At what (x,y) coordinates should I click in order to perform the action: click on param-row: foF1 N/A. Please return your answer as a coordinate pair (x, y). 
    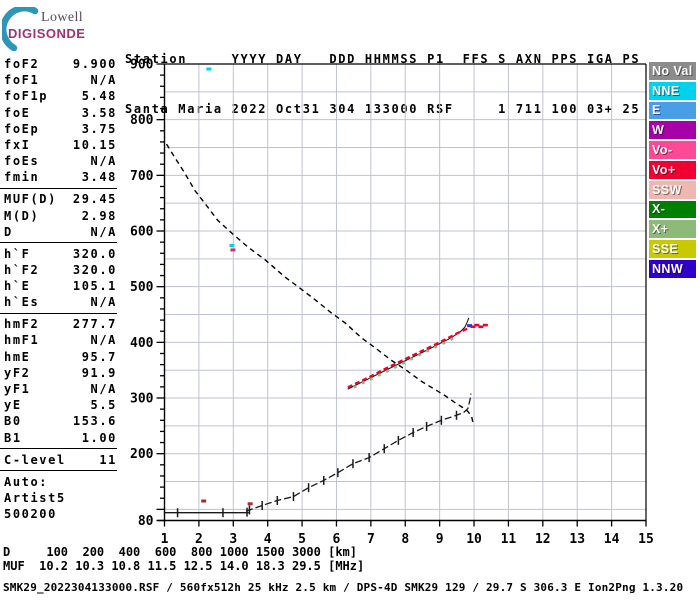
    Looking at the image, I should click on (58, 80).